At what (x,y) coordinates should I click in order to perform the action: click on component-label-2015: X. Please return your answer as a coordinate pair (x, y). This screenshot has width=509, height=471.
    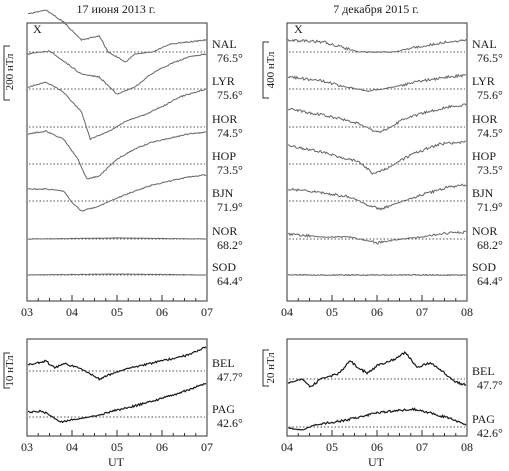
    Looking at the image, I should click on (298, 29).